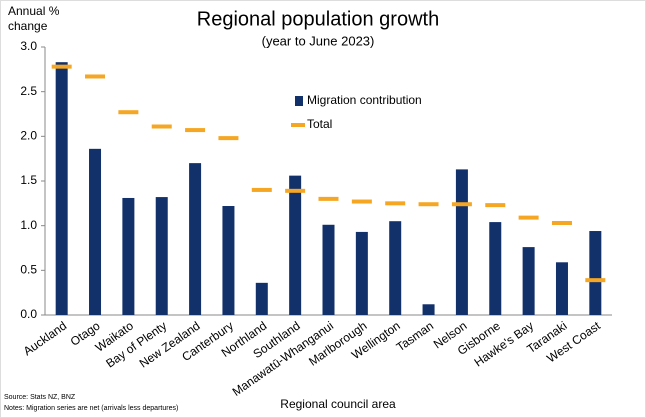 The image size is (646, 418). What do you see at coordinates (318, 40) in the screenshot?
I see `chart-subtitle: (year to June 2023)` at bounding box center [318, 40].